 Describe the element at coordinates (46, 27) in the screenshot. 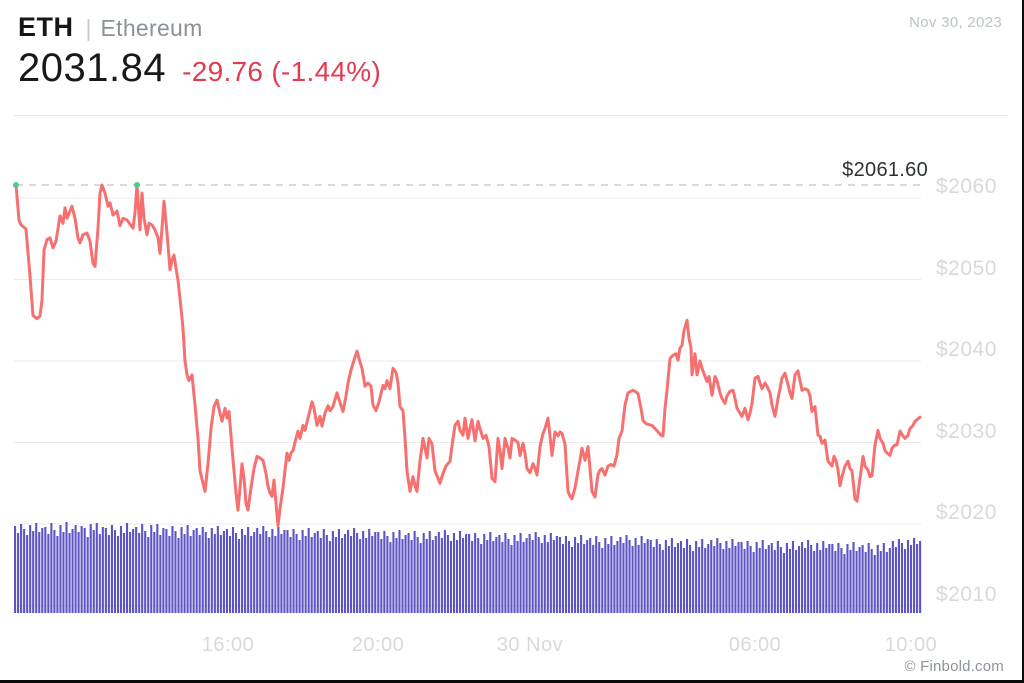

I see `coin-symbol: ETH` at that location.